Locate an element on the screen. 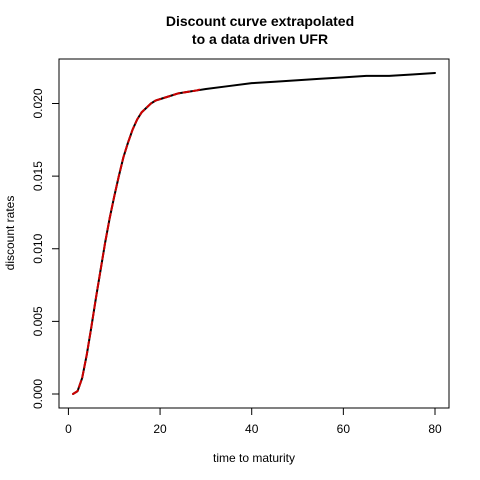  y-tick-label: 0.010 is located at coordinates (38, 248).